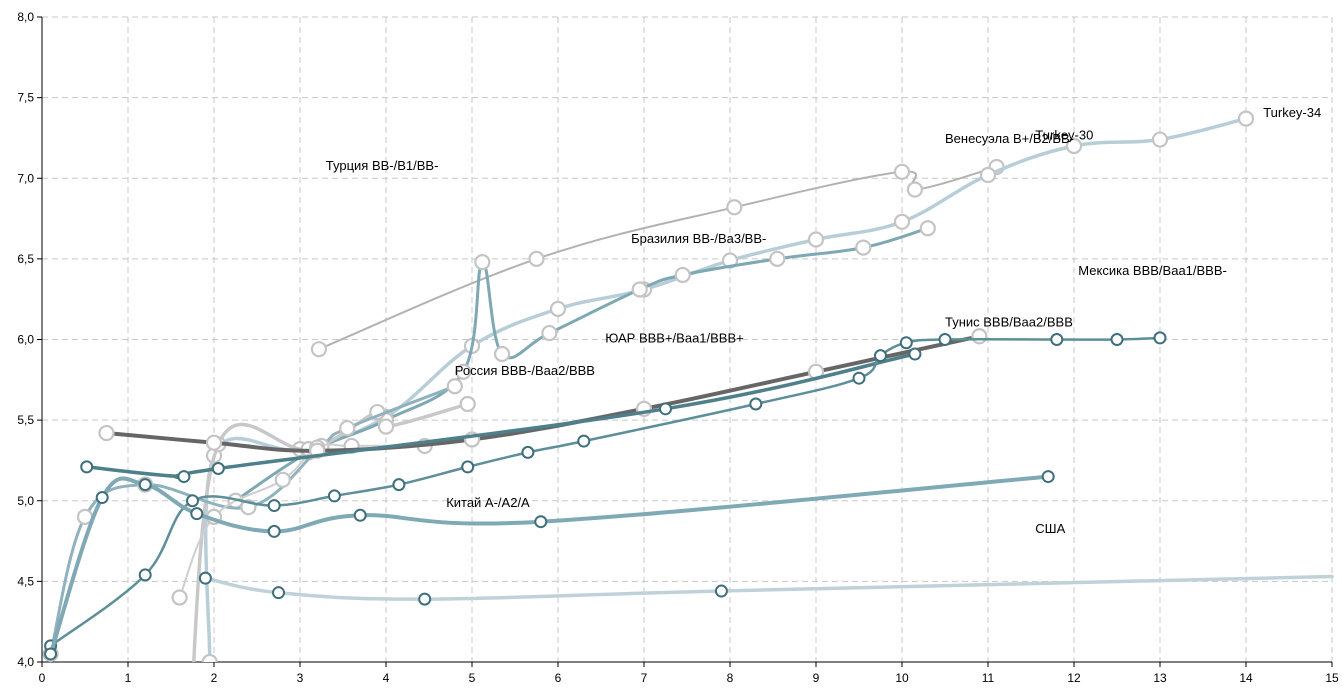 This screenshot has height=698, width=1342. What do you see at coordinates (558, 678) in the screenshot?
I see `x-tick-label: 6` at bounding box center [558, 678].